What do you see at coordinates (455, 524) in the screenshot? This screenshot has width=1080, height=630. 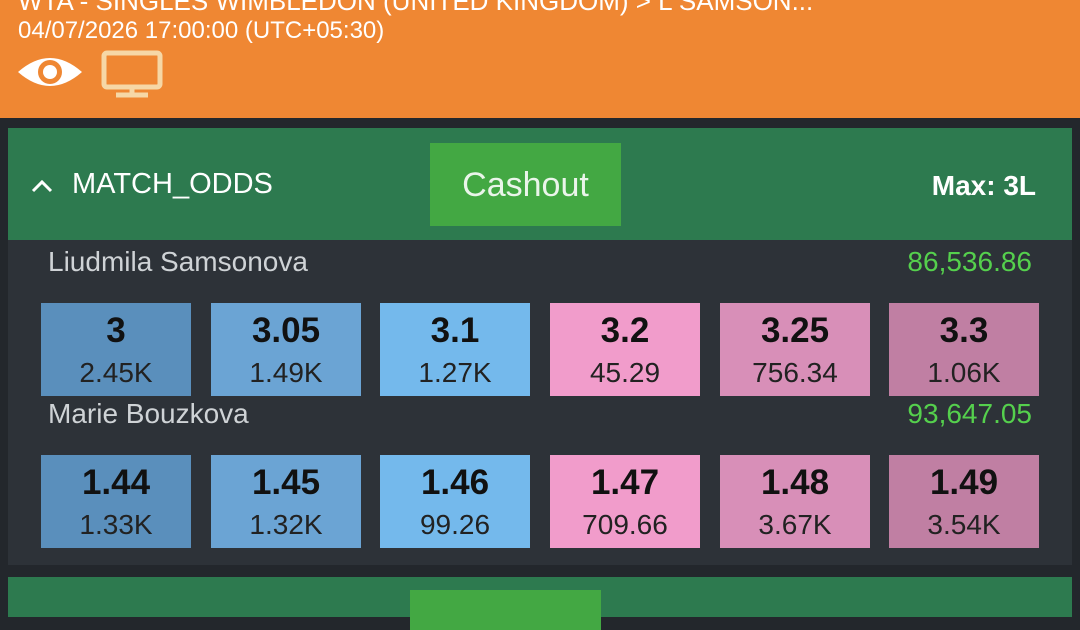 I see `odds-size: 99.26` at bounding box center [455, 524].